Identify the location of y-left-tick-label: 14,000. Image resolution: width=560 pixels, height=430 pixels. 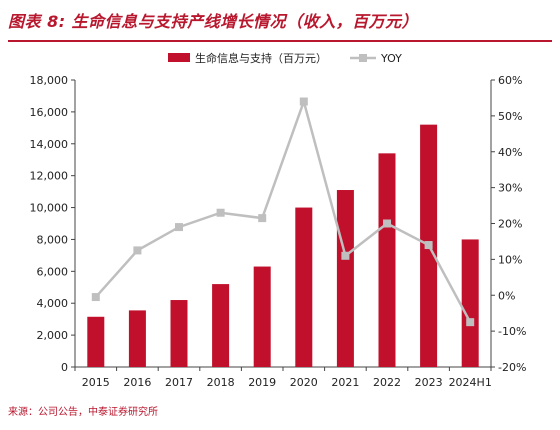
(49, 144).